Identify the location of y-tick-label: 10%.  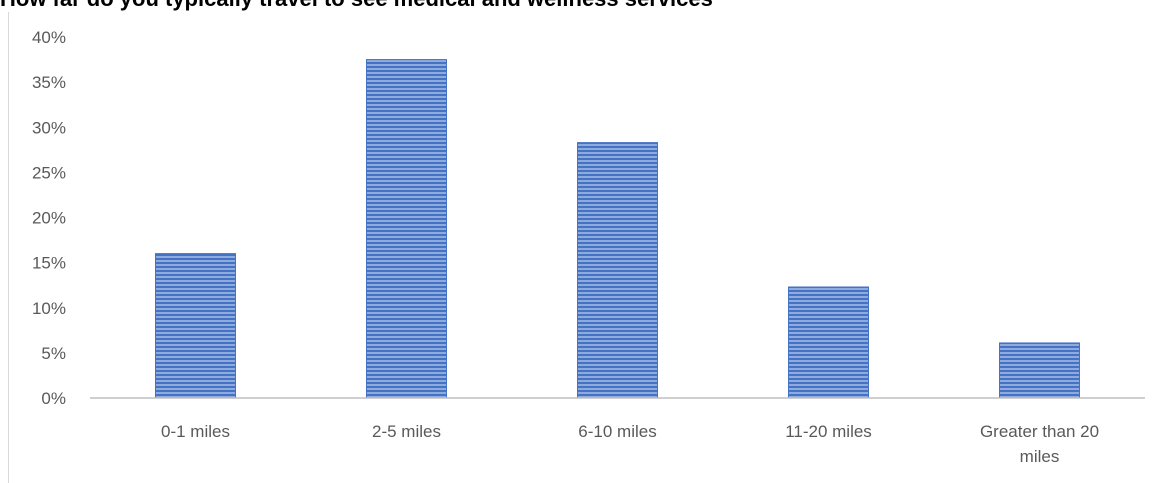
(49, 308).